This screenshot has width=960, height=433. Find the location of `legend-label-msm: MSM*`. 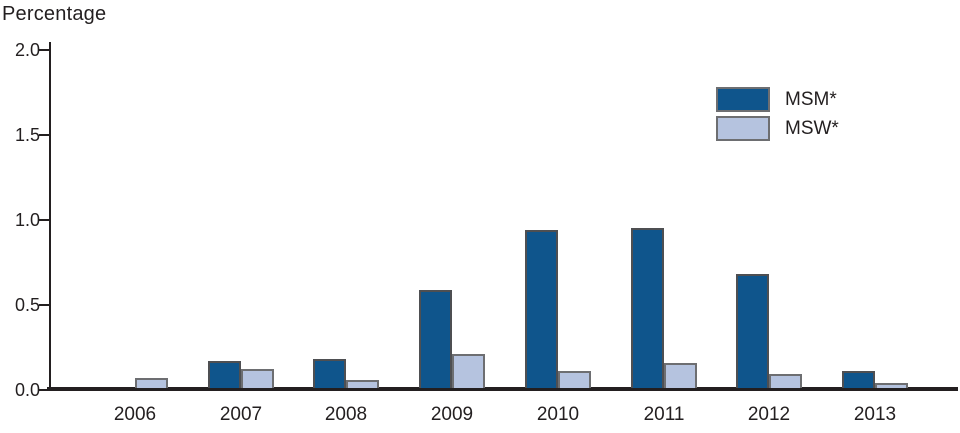

legend-label-msm: MSM* is located at coordinates (811, 99).